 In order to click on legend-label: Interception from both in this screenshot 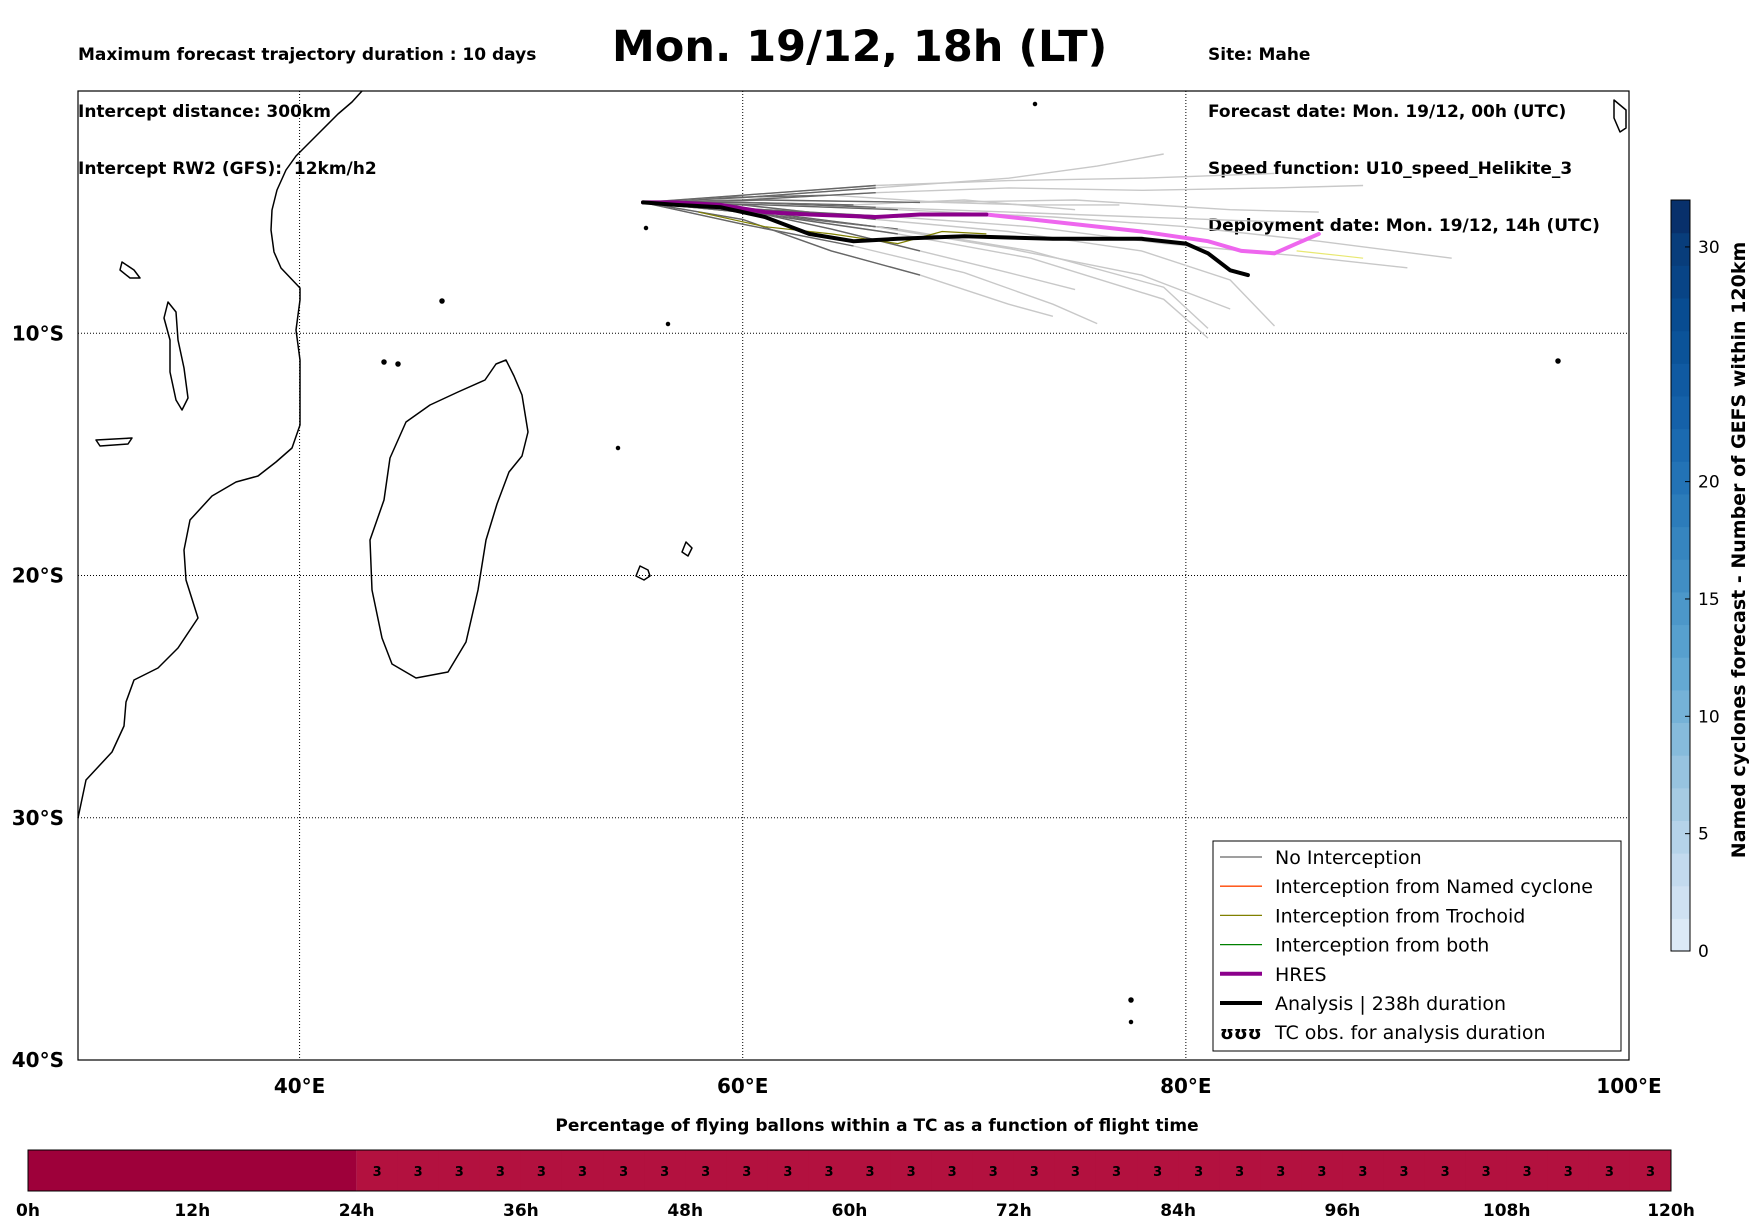, I will do `click(1382, 946)`.